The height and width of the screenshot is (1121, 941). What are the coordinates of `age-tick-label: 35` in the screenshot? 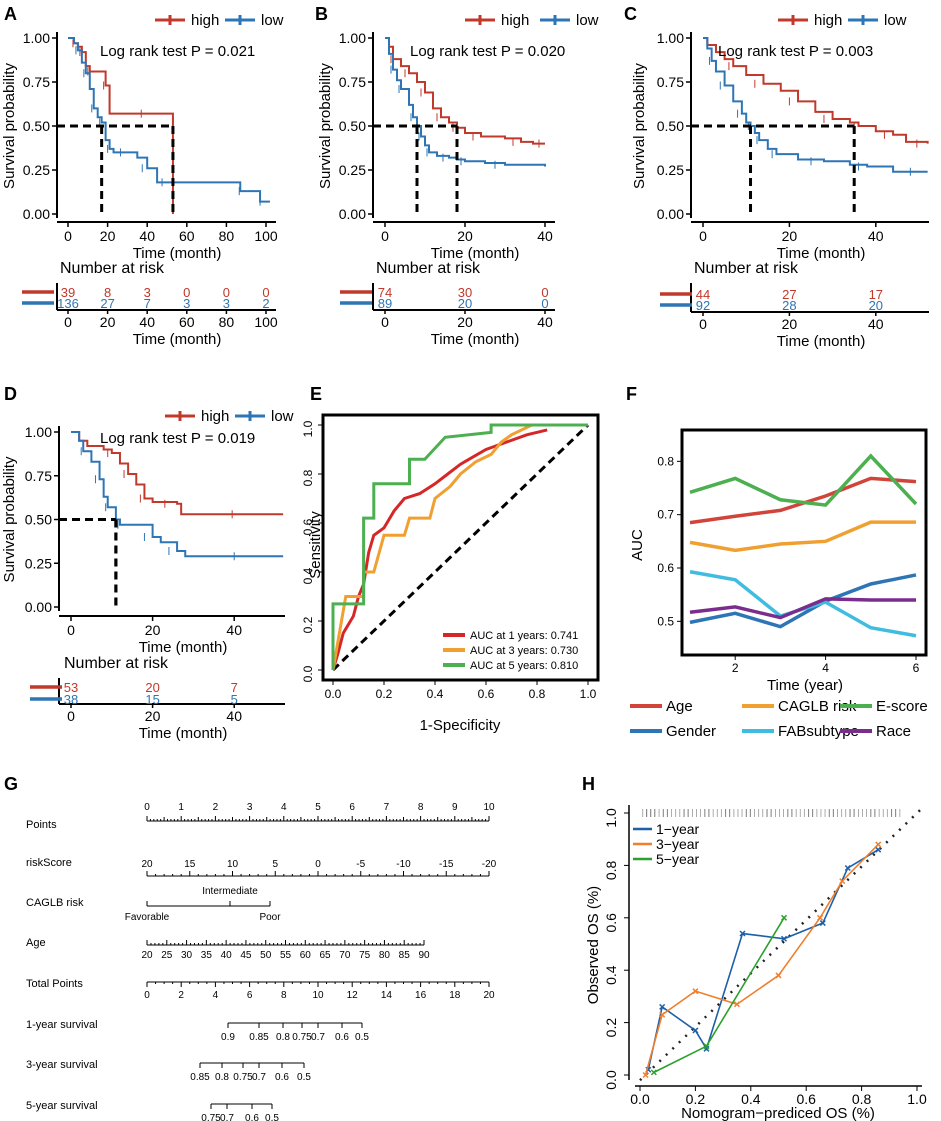 It's located at (207, 955).